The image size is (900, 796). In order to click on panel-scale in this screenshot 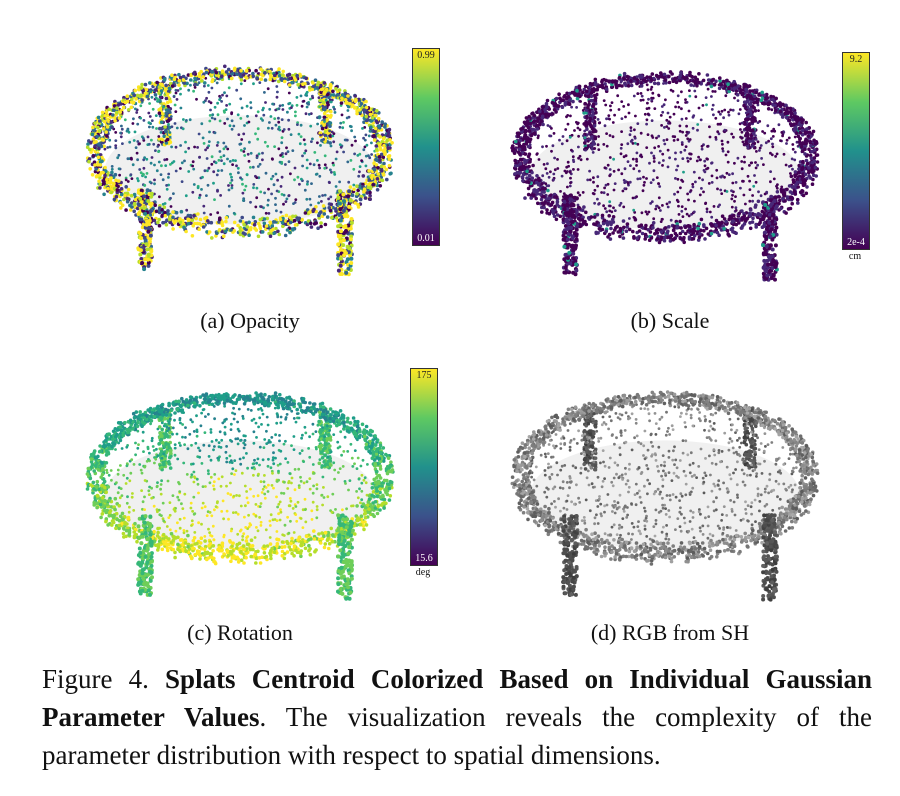, I will do `click(665, 175)`.